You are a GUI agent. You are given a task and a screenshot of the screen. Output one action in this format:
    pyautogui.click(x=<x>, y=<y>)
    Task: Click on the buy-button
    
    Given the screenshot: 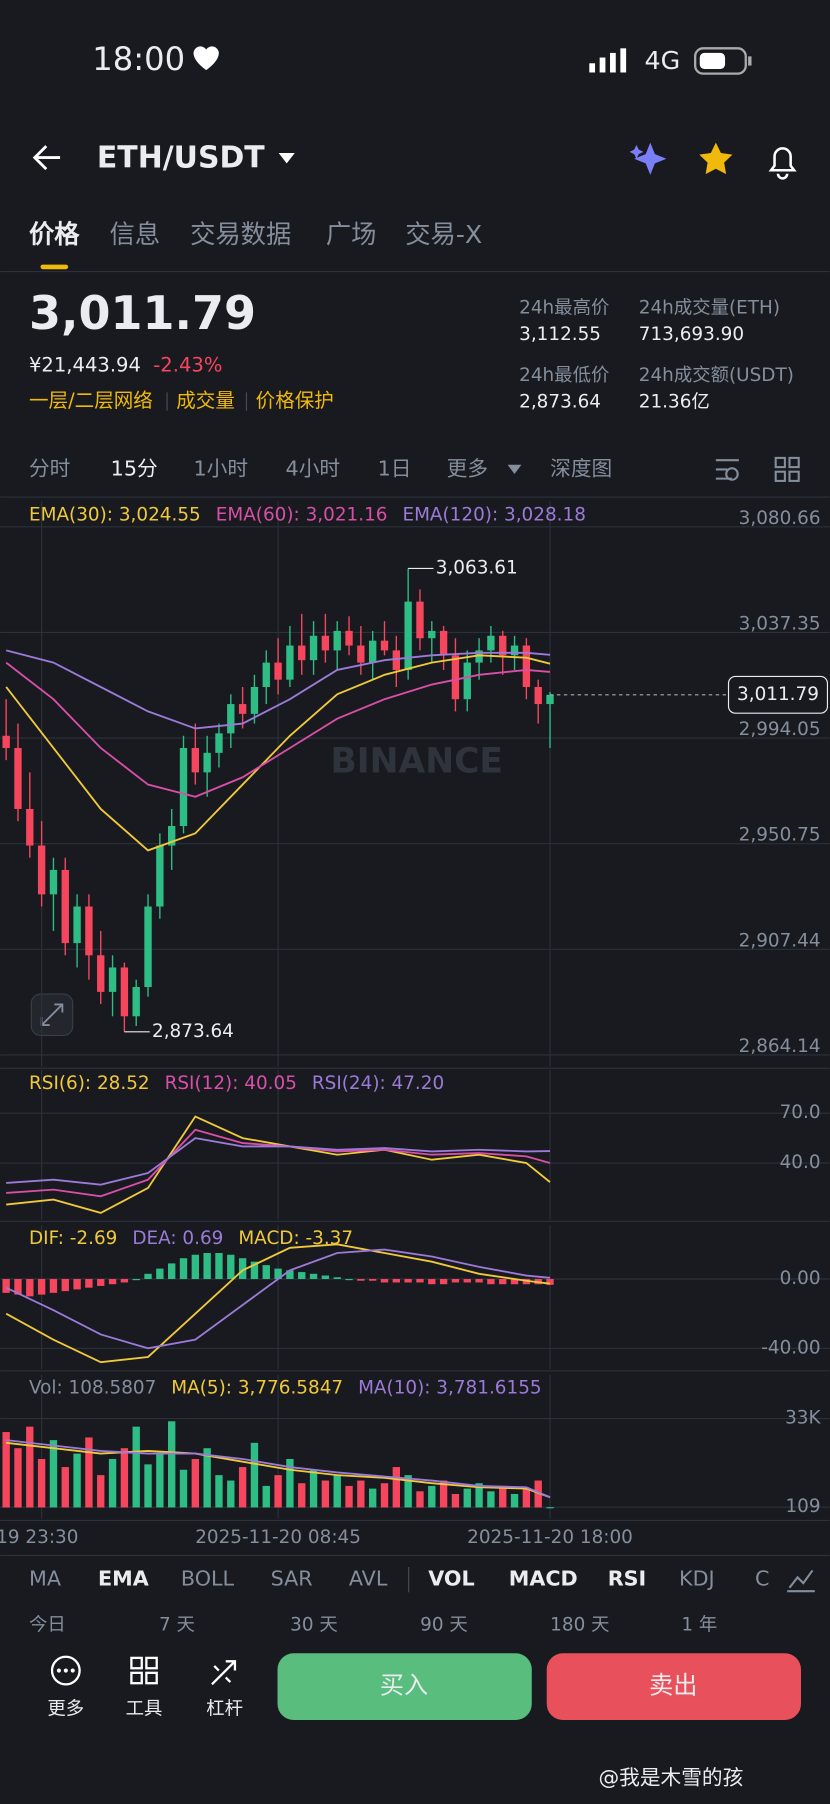 What is the action you would take?
    pyautogui.click(x=404, y=1687)
    